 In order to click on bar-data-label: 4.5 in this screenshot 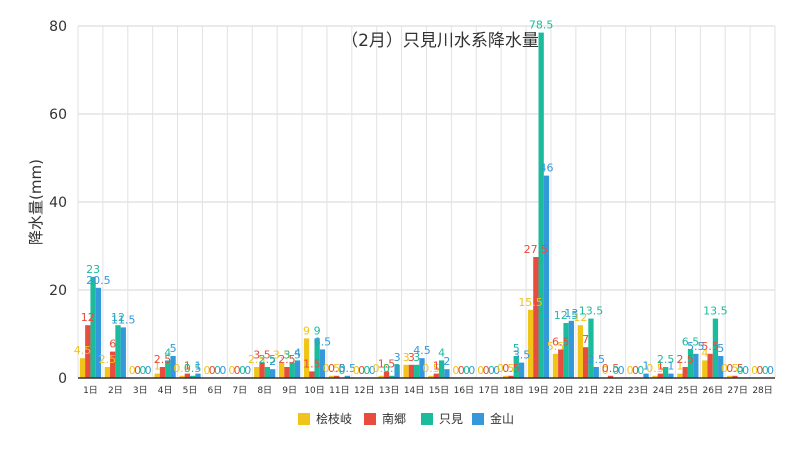, I will do `click(422, 350)`.